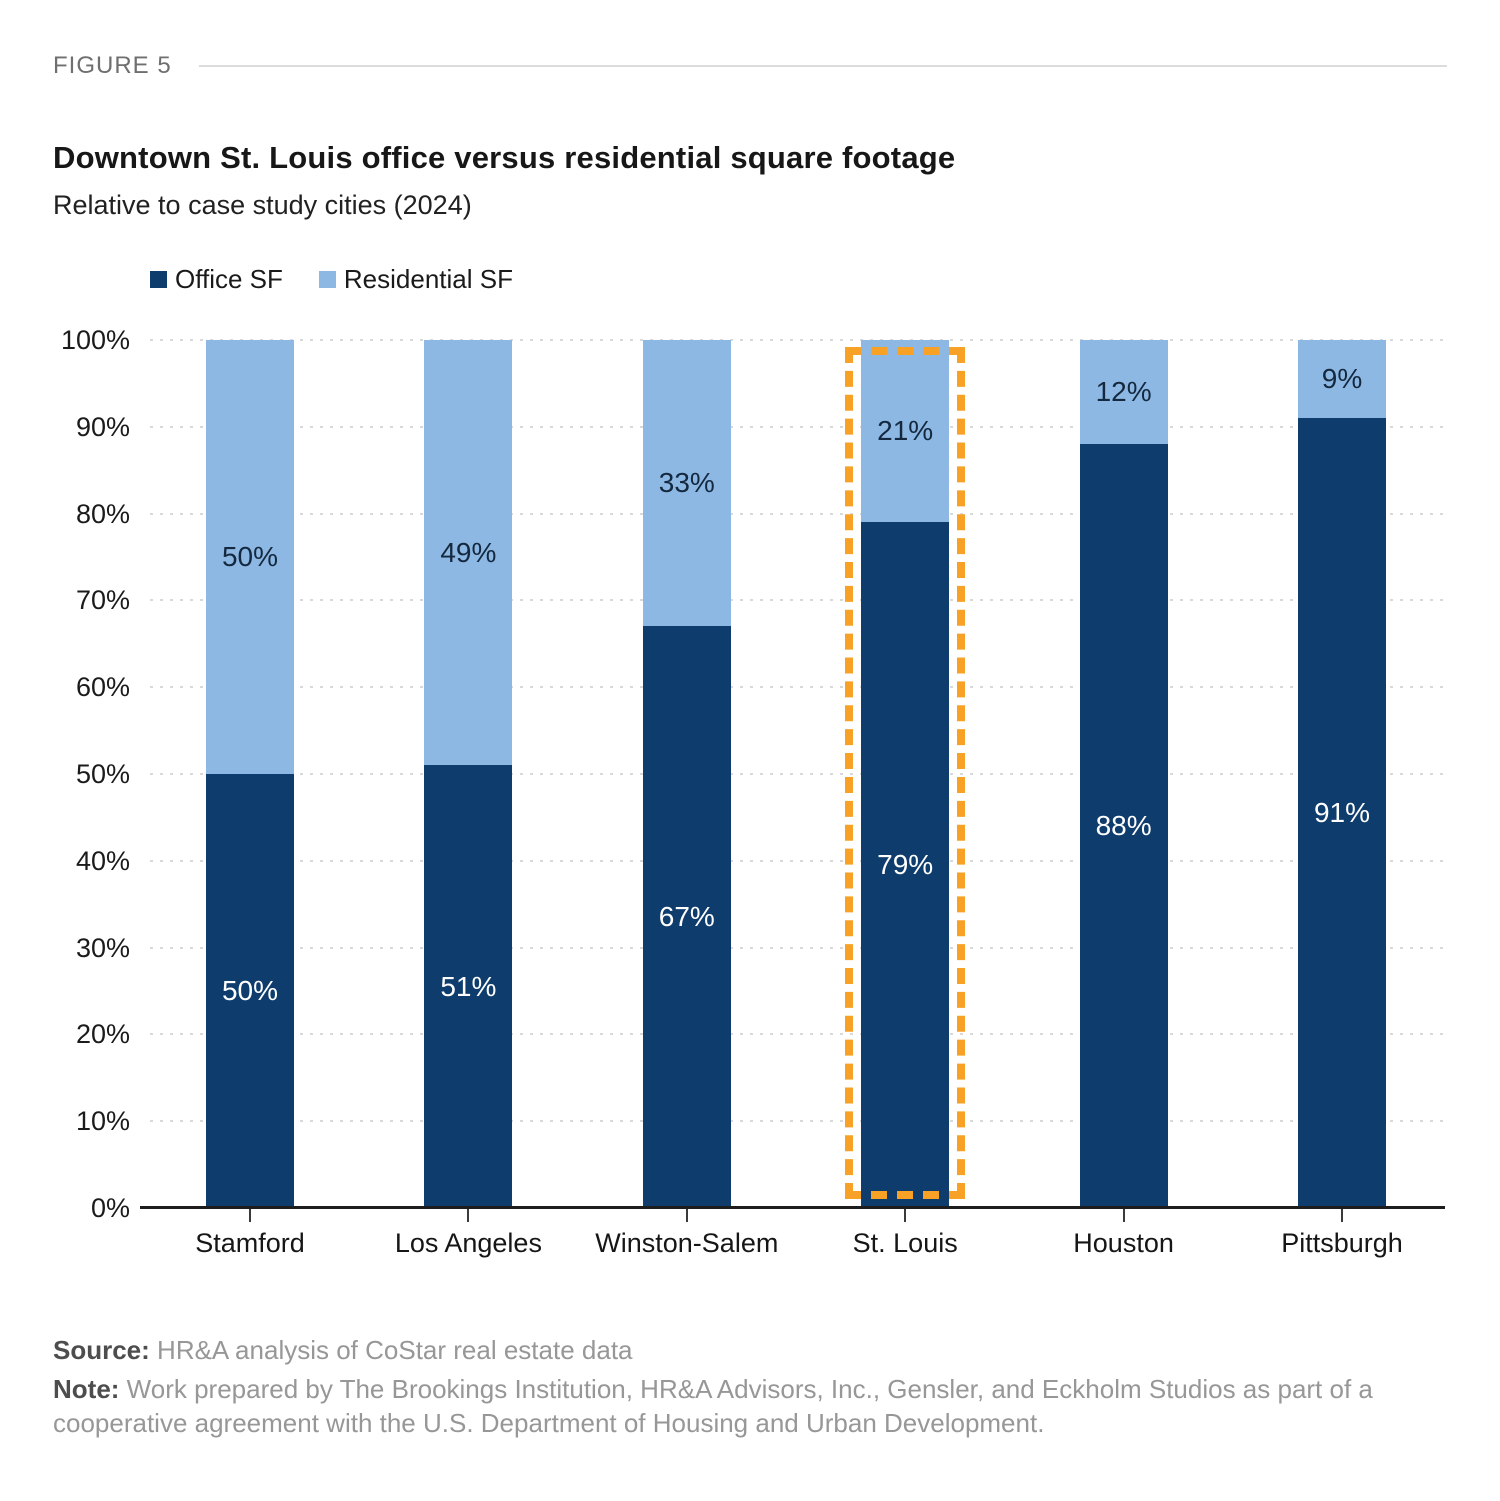 This screenshot has height=1501, width=1500. What do you see at coordinates (101, 1350) in the screenshot?
I see `source-label: Source:` at bounding box center [101, 1350].